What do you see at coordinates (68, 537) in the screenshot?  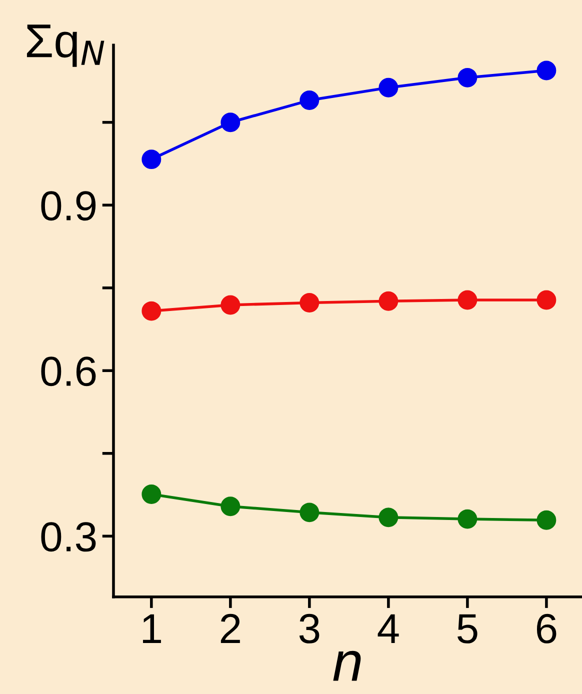 I see `y-tick-label: 0.3` at bounding box center [68, 537].